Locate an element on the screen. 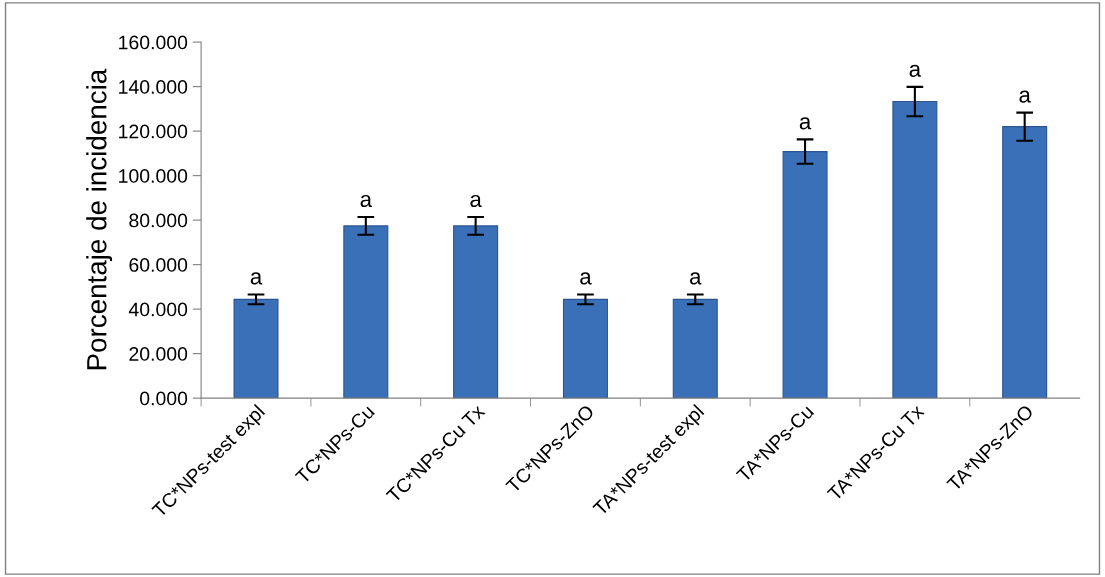 Image resolution: width=1105 pixels, height=577 pixels. y-tick-label: 60.000 is located at coordinates (158, 265).